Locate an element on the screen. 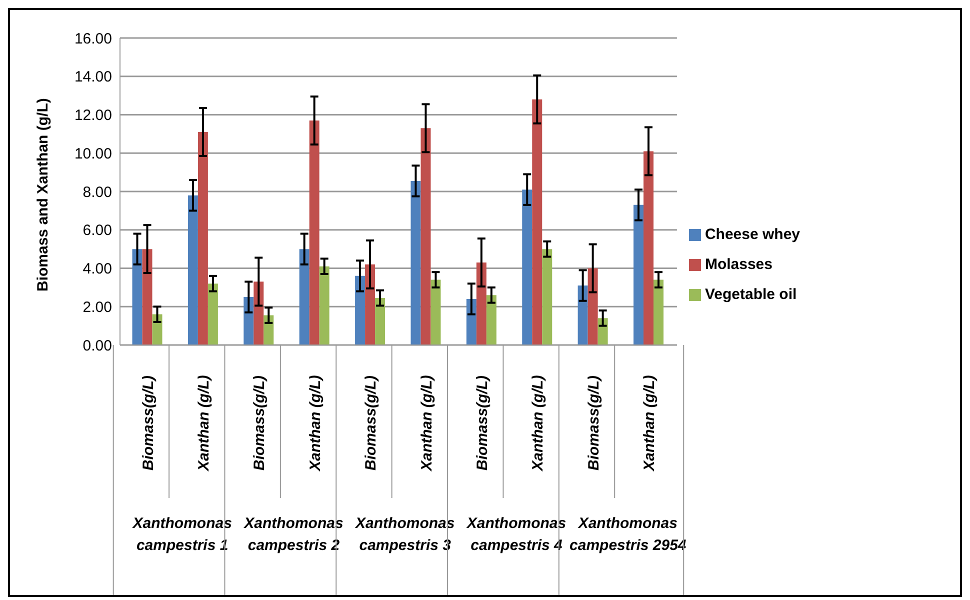 This screenshot has width=970, height=600. y-tick-label: 16.00 is located at coordinates (93, 39).